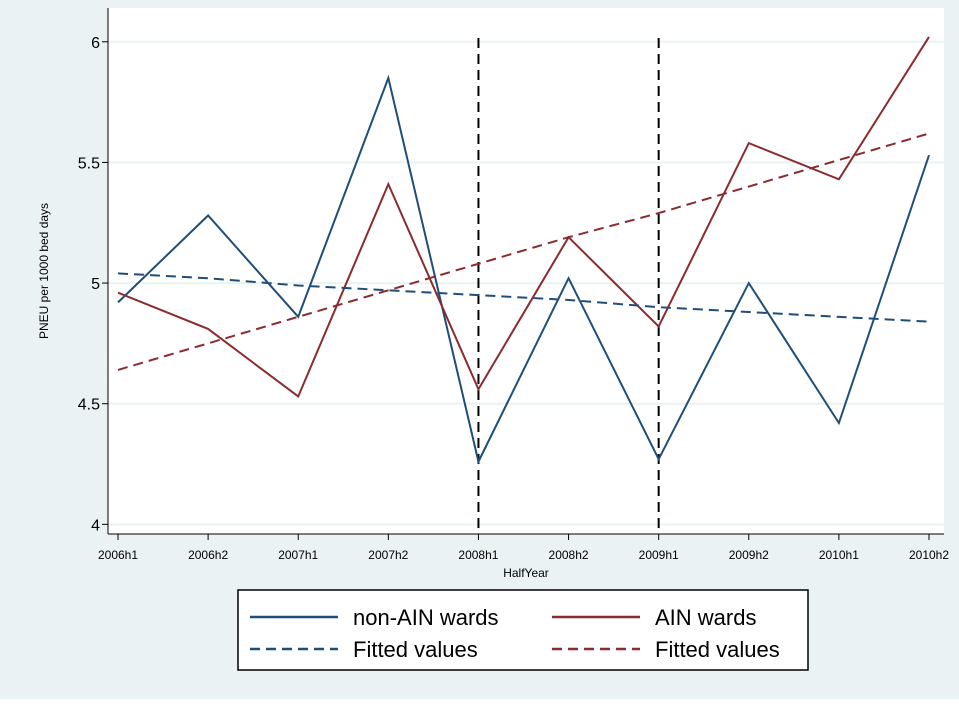 Image resolution: width=959 pixels, height=704 pixels. Describe the element at coordinates (426, 617) in the screenshot. I see `legend-label: non-AIN wards` at that location.